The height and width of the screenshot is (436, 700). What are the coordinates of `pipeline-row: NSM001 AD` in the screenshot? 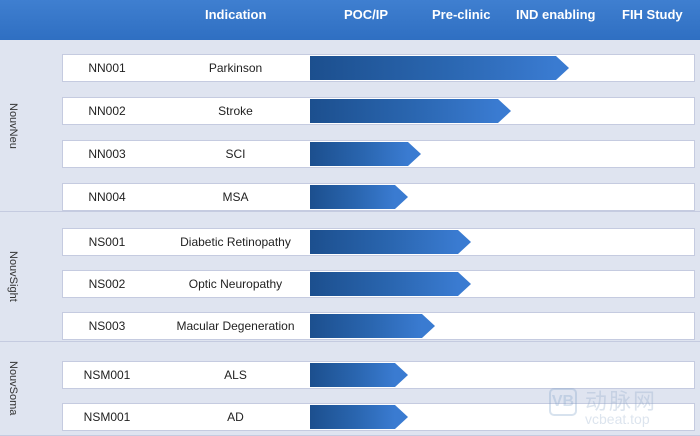 It's located at (378, 417).